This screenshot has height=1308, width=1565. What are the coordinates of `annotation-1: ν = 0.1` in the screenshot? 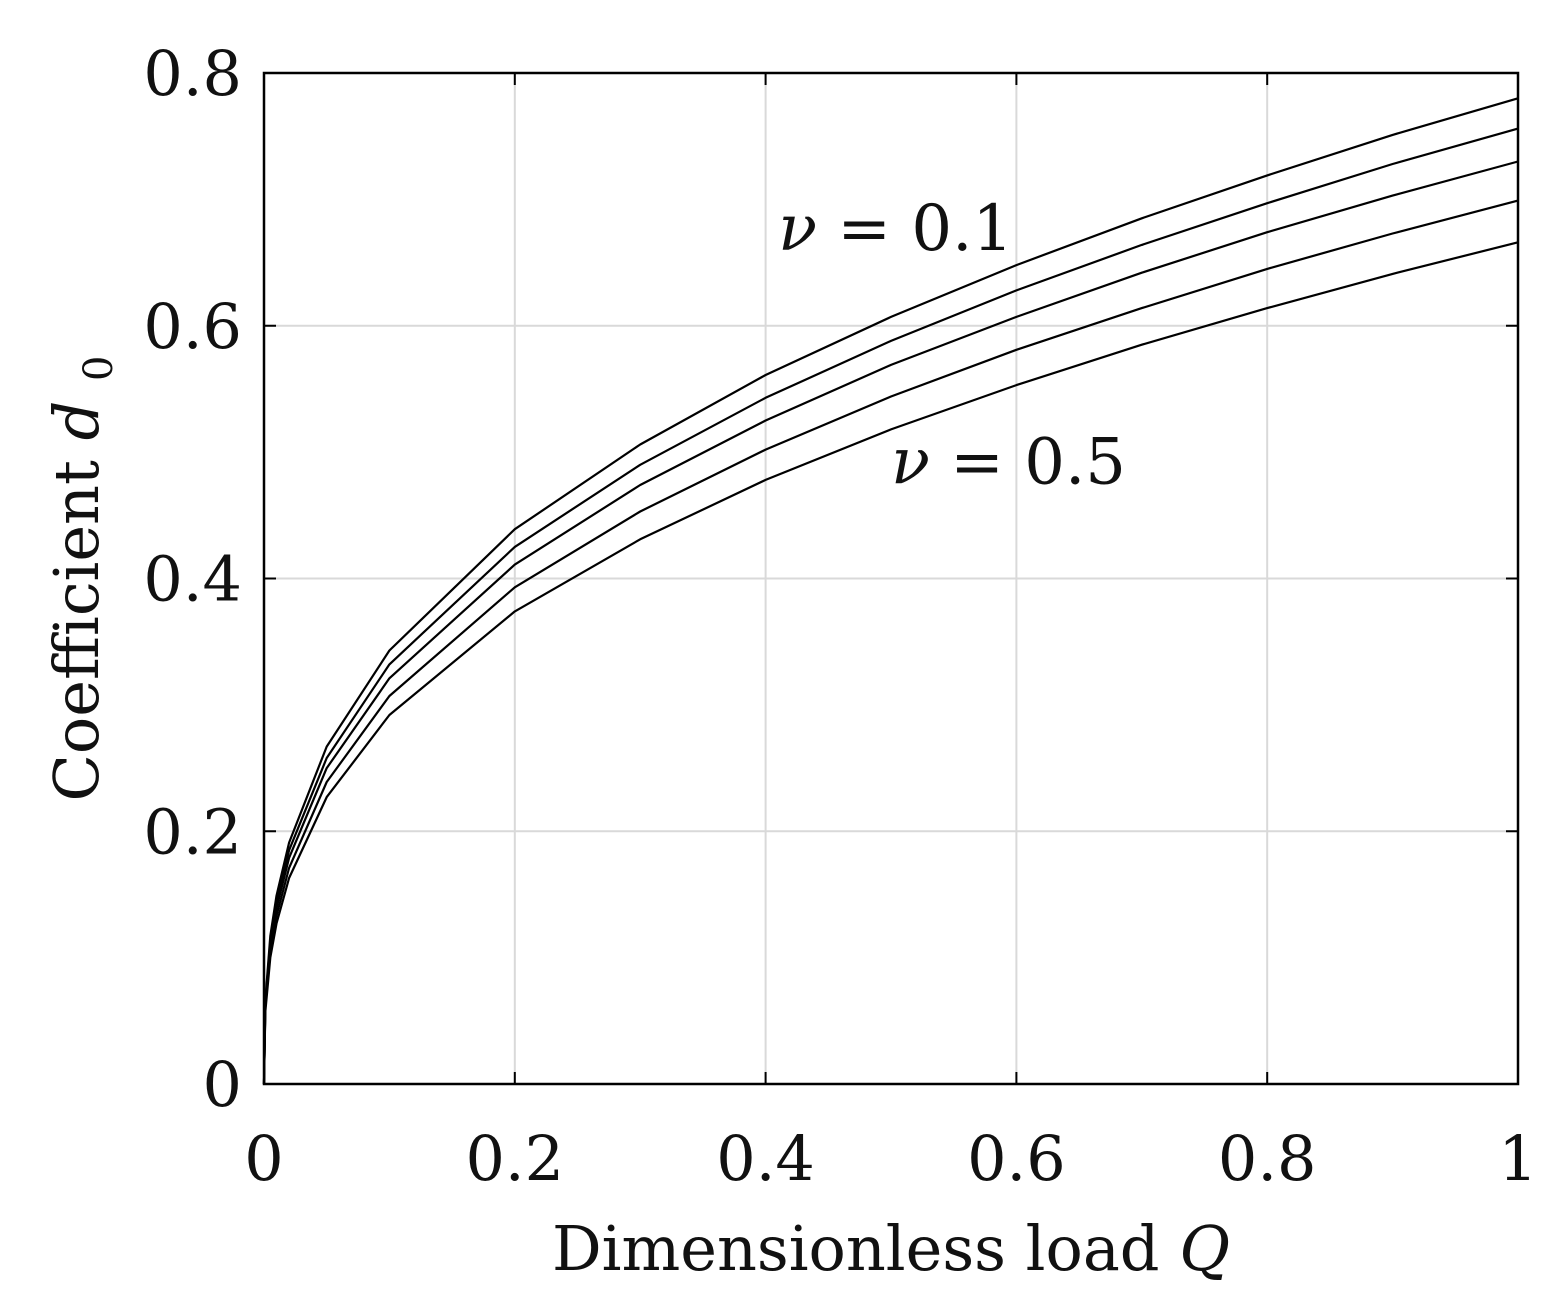 It's located at (895, 229).